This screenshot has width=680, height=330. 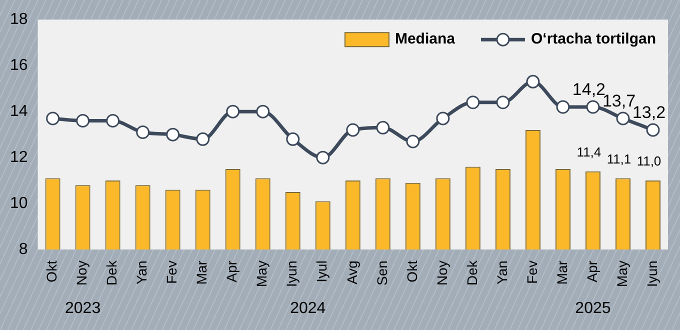 I want to click on x-tick-label: Iyul, so click(x=322, y=271).